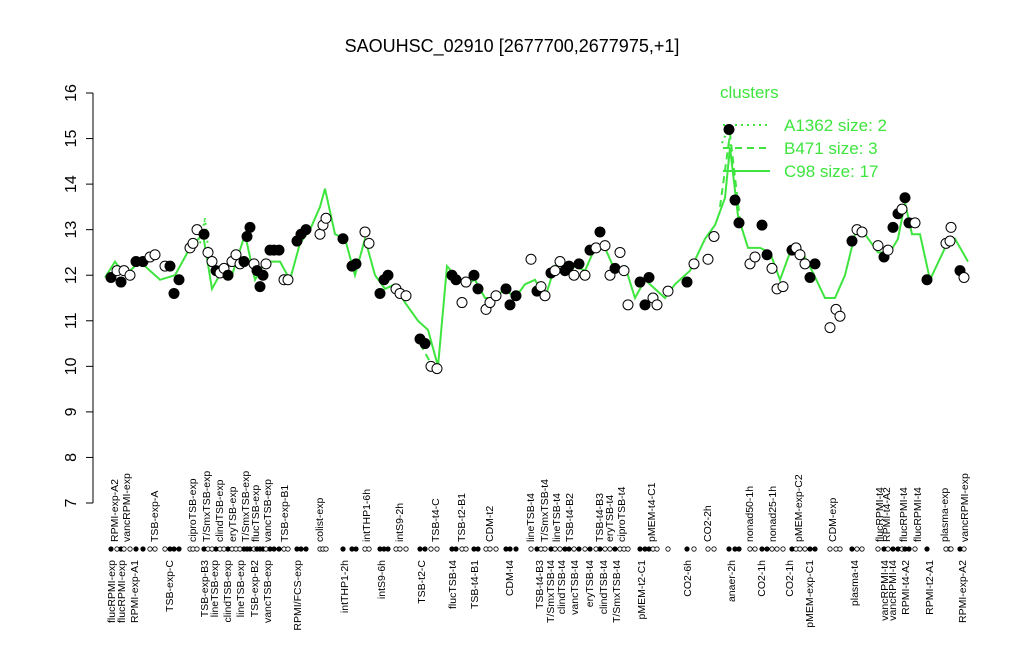  I want to click on legend-label: C98 size: 17, so click(831, 171).